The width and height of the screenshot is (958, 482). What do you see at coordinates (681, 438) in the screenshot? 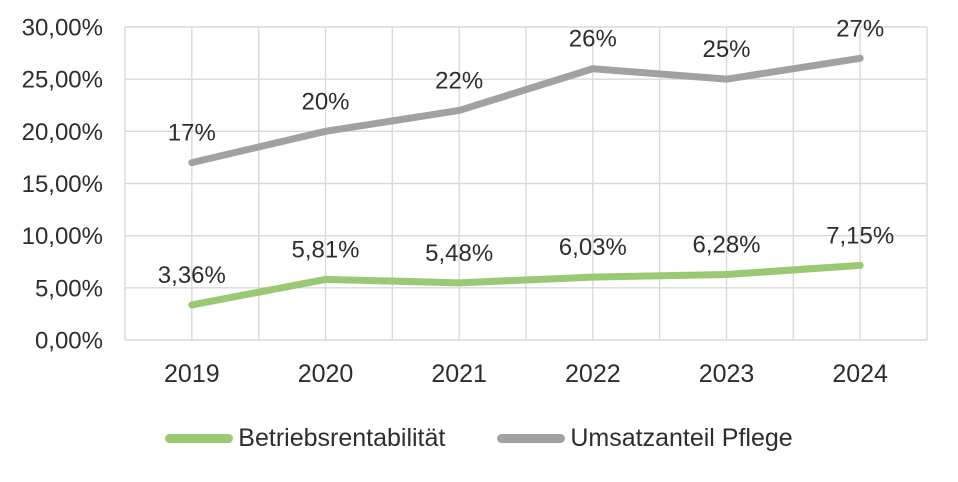
I see `legend-label-umsatzanteil-pflege: Umsatzanteil Pflege` at bounding box center [681, 438].